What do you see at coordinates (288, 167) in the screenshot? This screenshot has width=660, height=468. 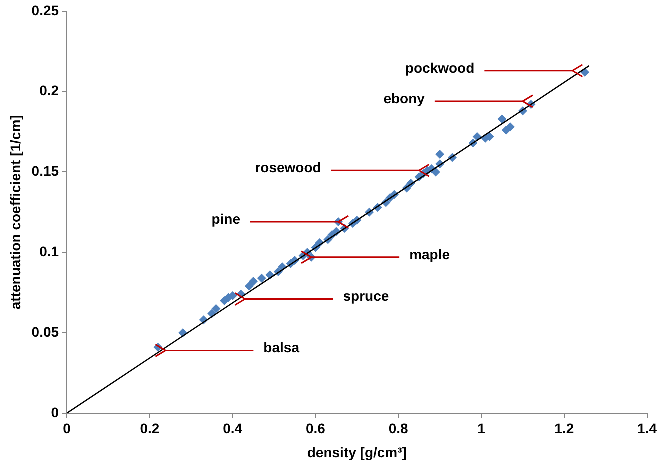 I see `annotation: rosewood` at bounding box center [288, 167].